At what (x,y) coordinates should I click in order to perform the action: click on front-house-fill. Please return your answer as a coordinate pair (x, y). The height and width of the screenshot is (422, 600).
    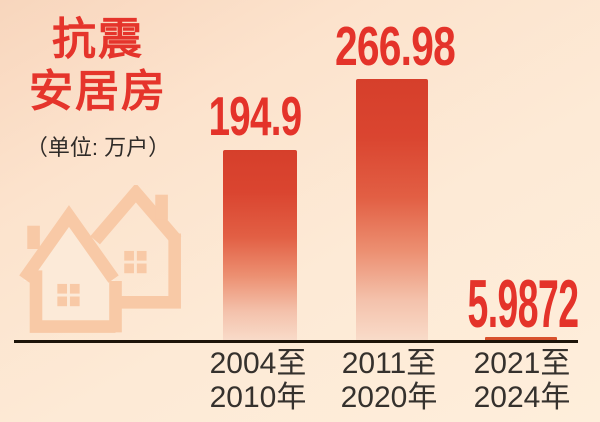
    Looking at the image, I should click on (69, 272).